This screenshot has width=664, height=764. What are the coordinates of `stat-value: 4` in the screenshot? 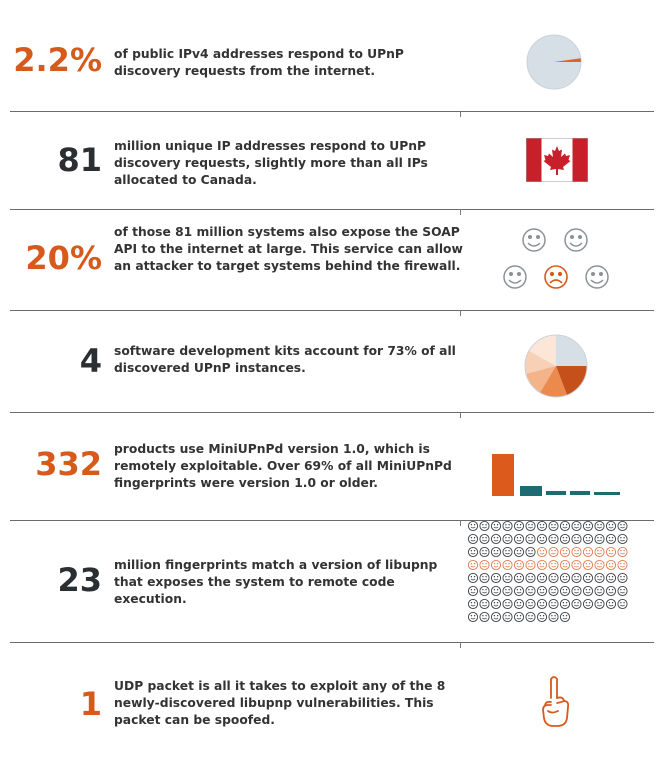 It's located at (90, 361).